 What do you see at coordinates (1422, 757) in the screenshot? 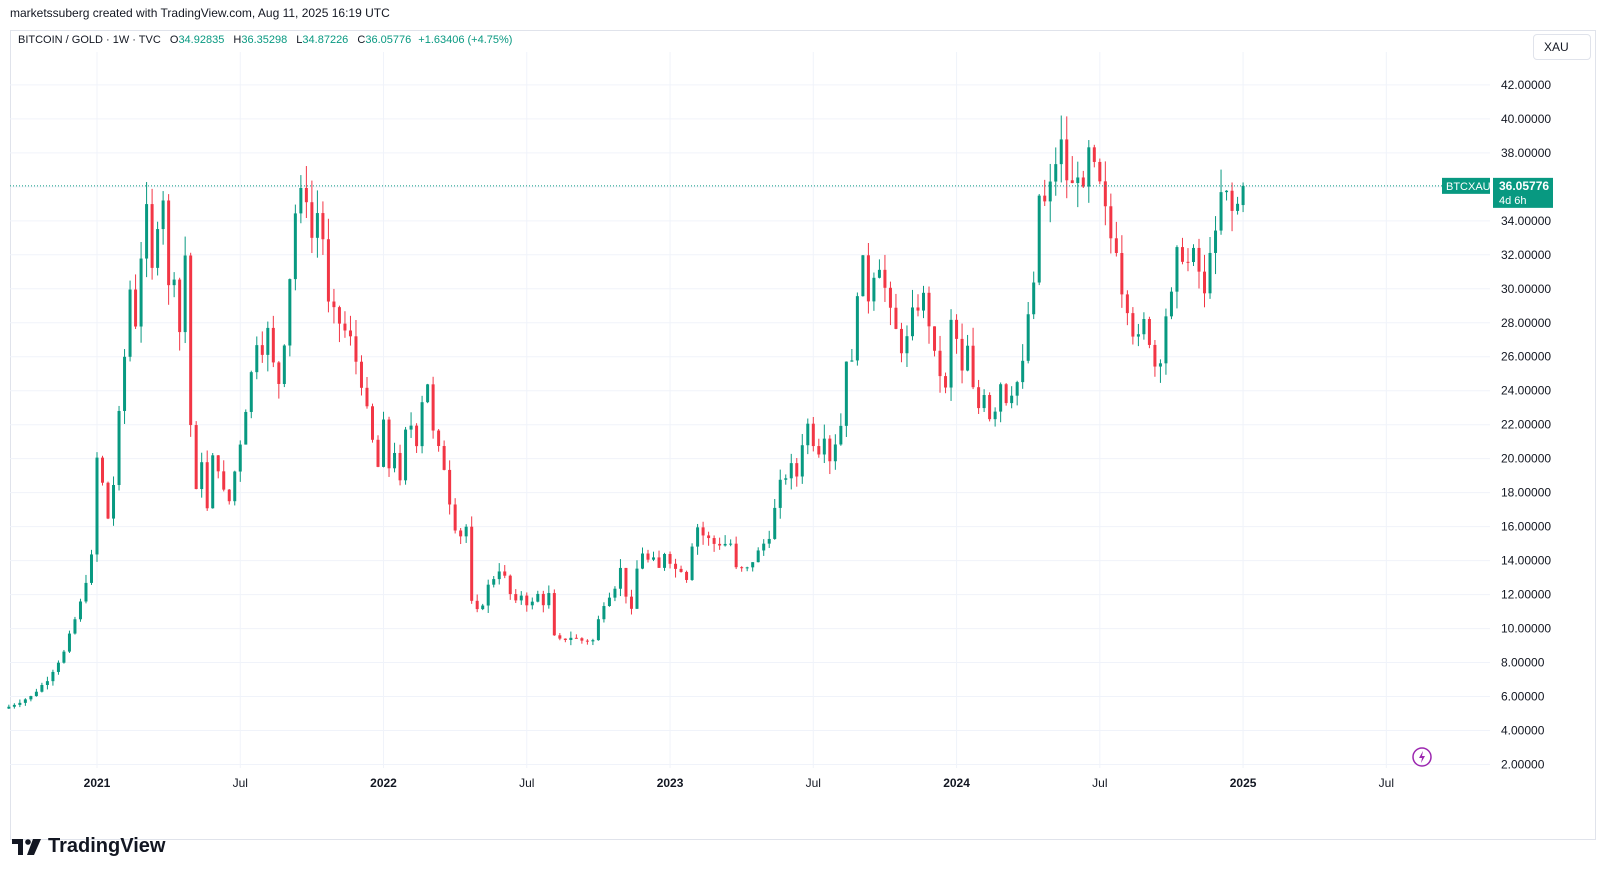
I see `lightning-icon` at bounding box center [1422, 757].